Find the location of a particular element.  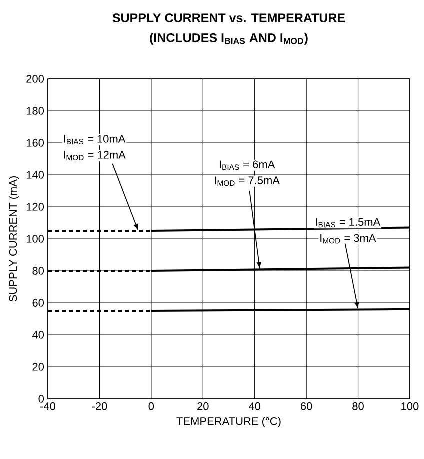

x-tick-label: 0 is located at coordinates (151, 406).